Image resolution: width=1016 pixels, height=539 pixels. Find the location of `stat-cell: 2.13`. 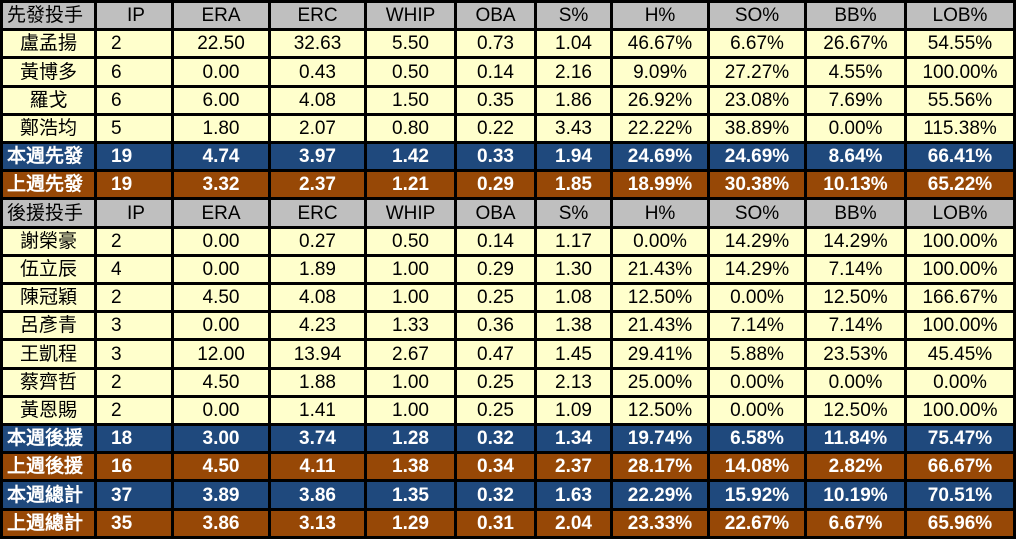

stat-cell: 2.13 is located at coordinates (575, 383).